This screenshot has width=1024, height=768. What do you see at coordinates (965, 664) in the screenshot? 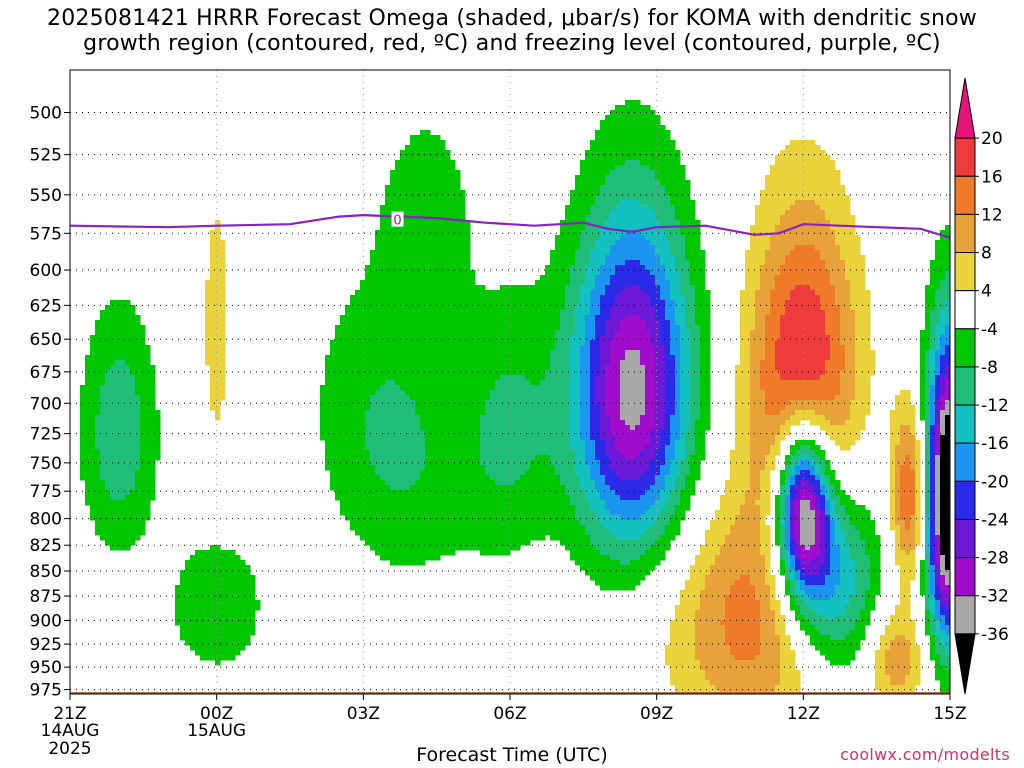
I see `colorbar-bottom-arrow` at bounding box center [965, 664].